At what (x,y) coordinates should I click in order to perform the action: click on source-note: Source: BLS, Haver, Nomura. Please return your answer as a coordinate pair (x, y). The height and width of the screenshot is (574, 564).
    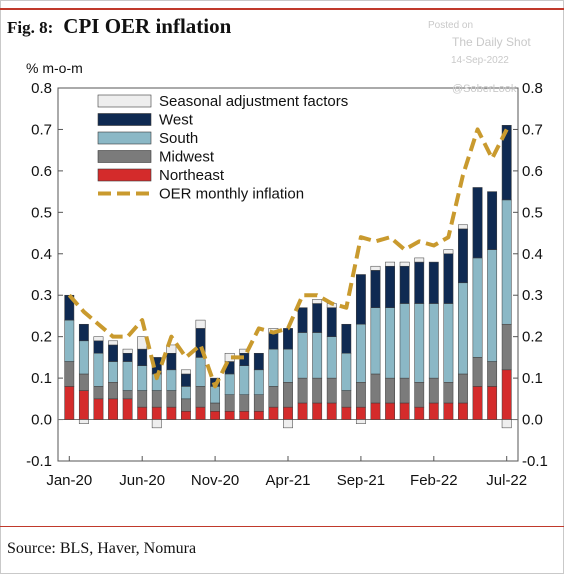
    Looking at the image, I should click on (102, 548).